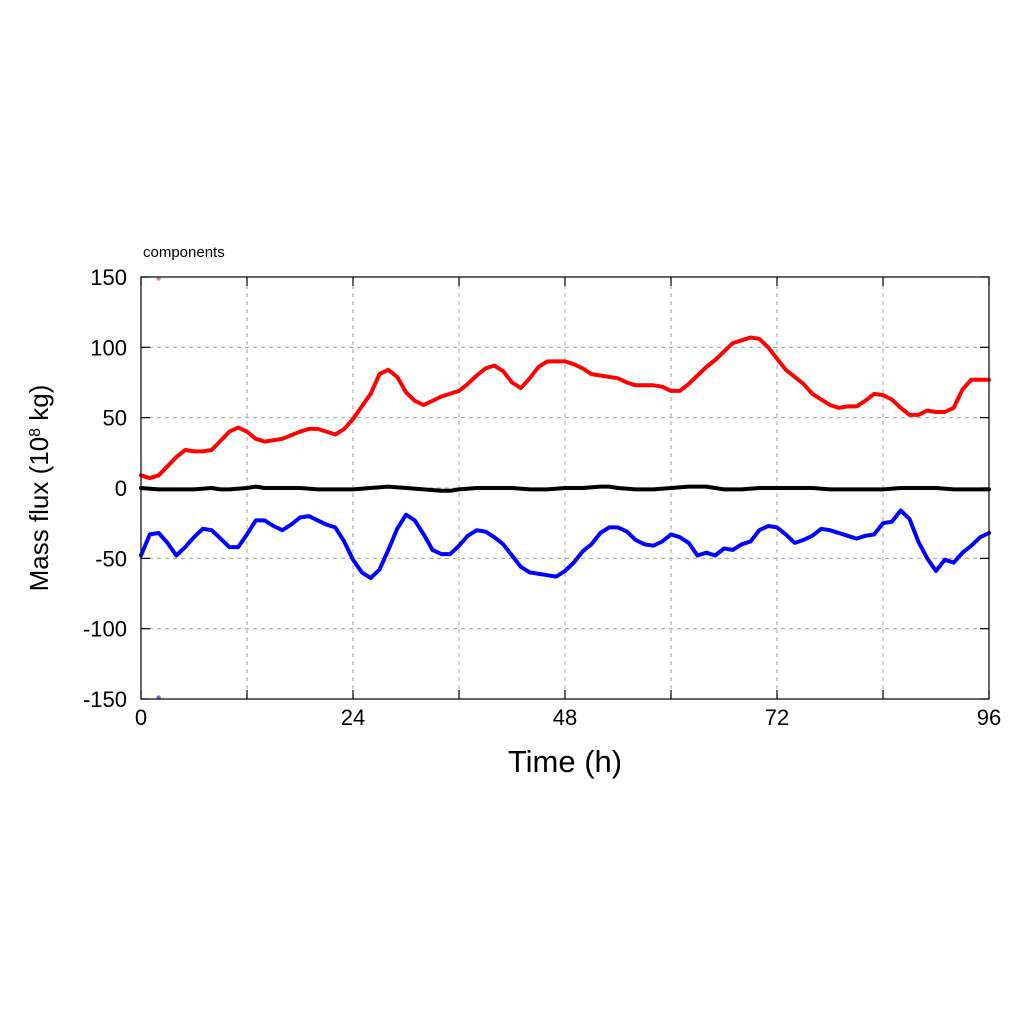 Image resolution: width=1024 pixels, height=1024 pixels. I want to click on x-tick-label: 0, so click(141, 717).